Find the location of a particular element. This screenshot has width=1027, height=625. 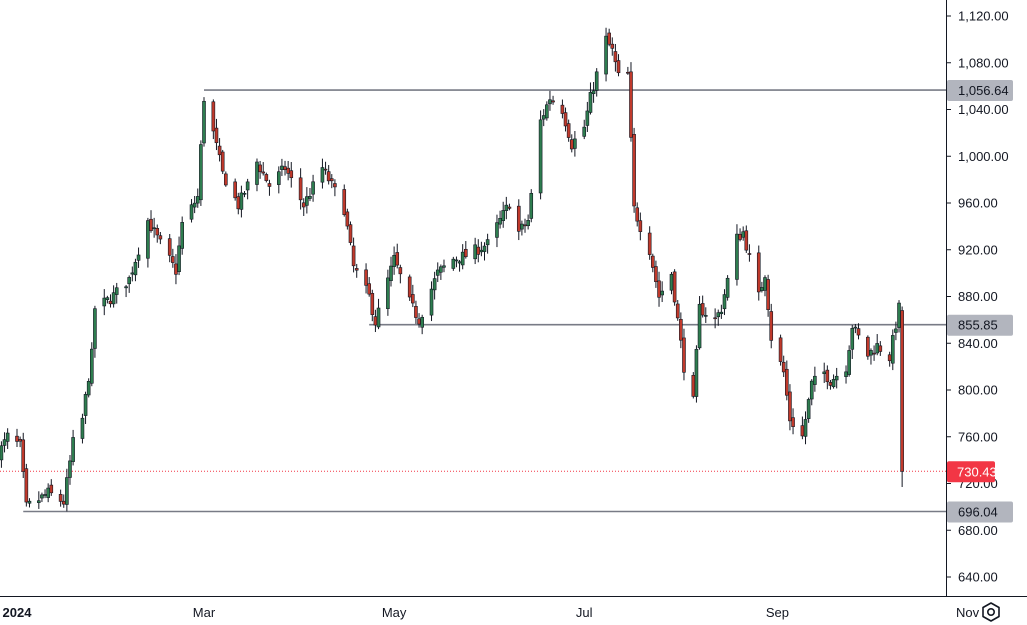

x-tick-label: 2024 is located at coordinates (18, 612).